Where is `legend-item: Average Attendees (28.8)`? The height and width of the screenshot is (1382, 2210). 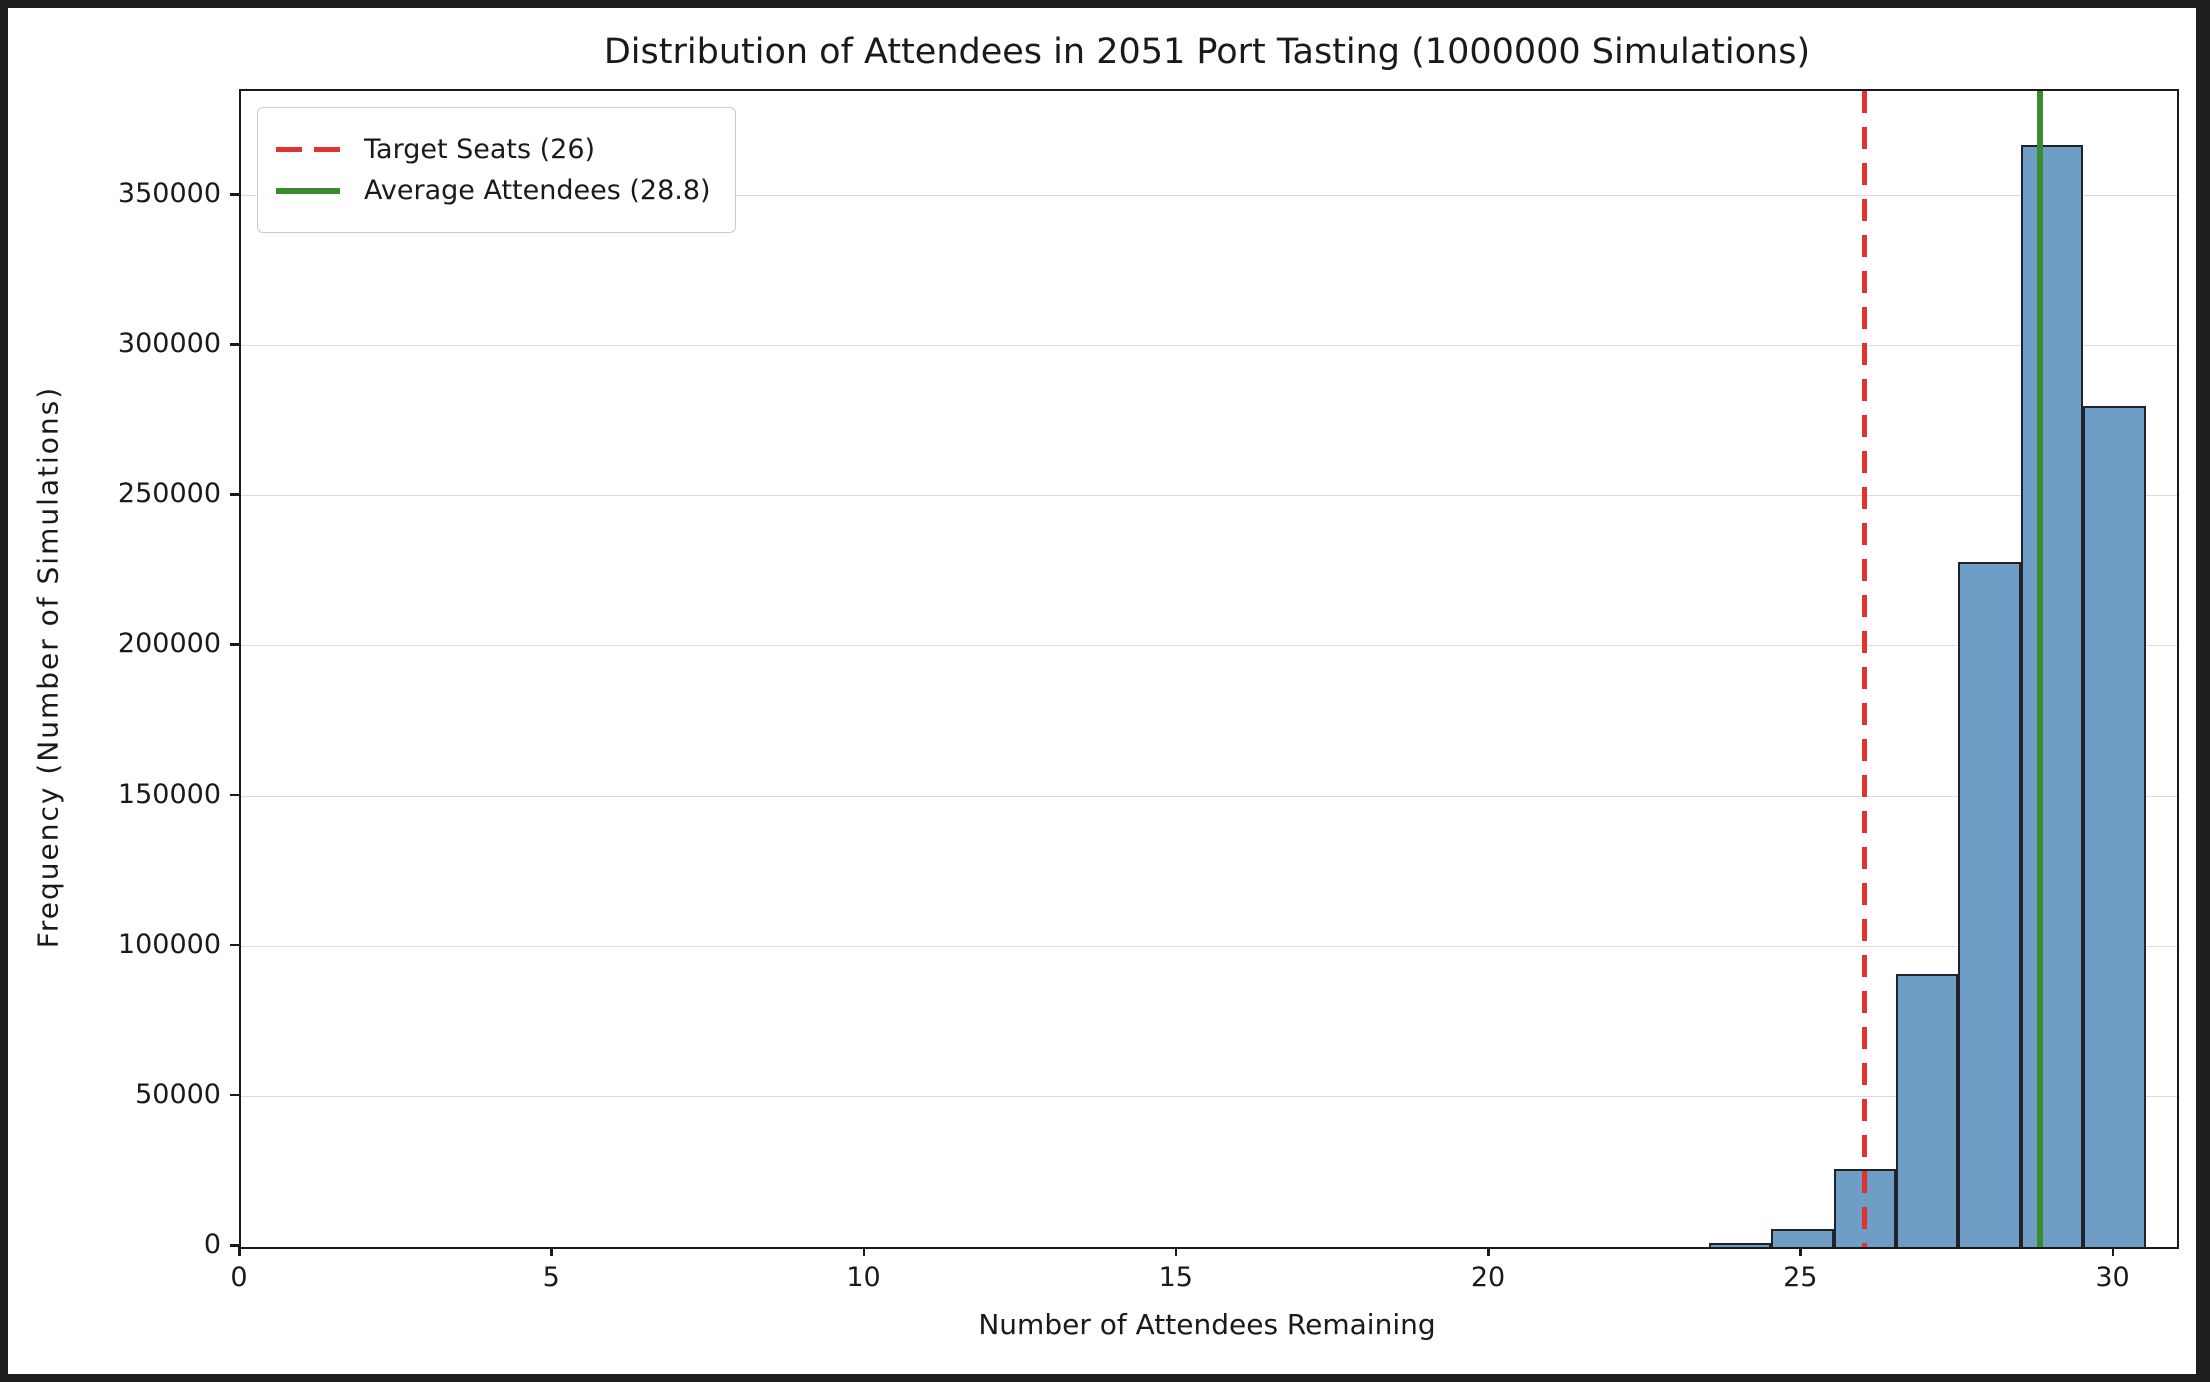 legend-item: Average Attendees (28.8) is located at coordinates (493, 190).